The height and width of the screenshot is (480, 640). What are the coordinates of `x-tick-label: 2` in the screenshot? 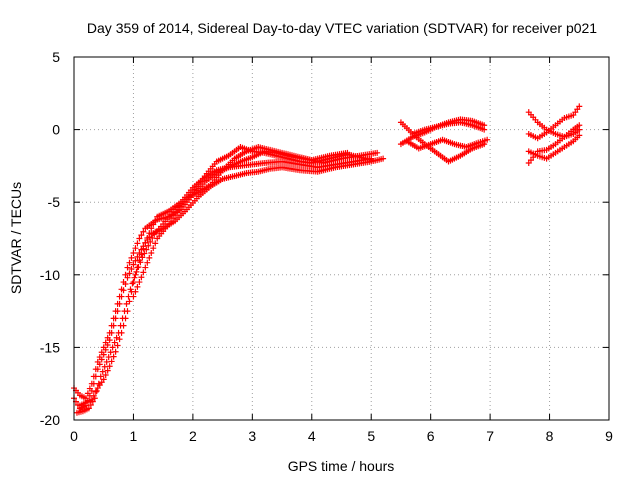 It's located at (193, 436).